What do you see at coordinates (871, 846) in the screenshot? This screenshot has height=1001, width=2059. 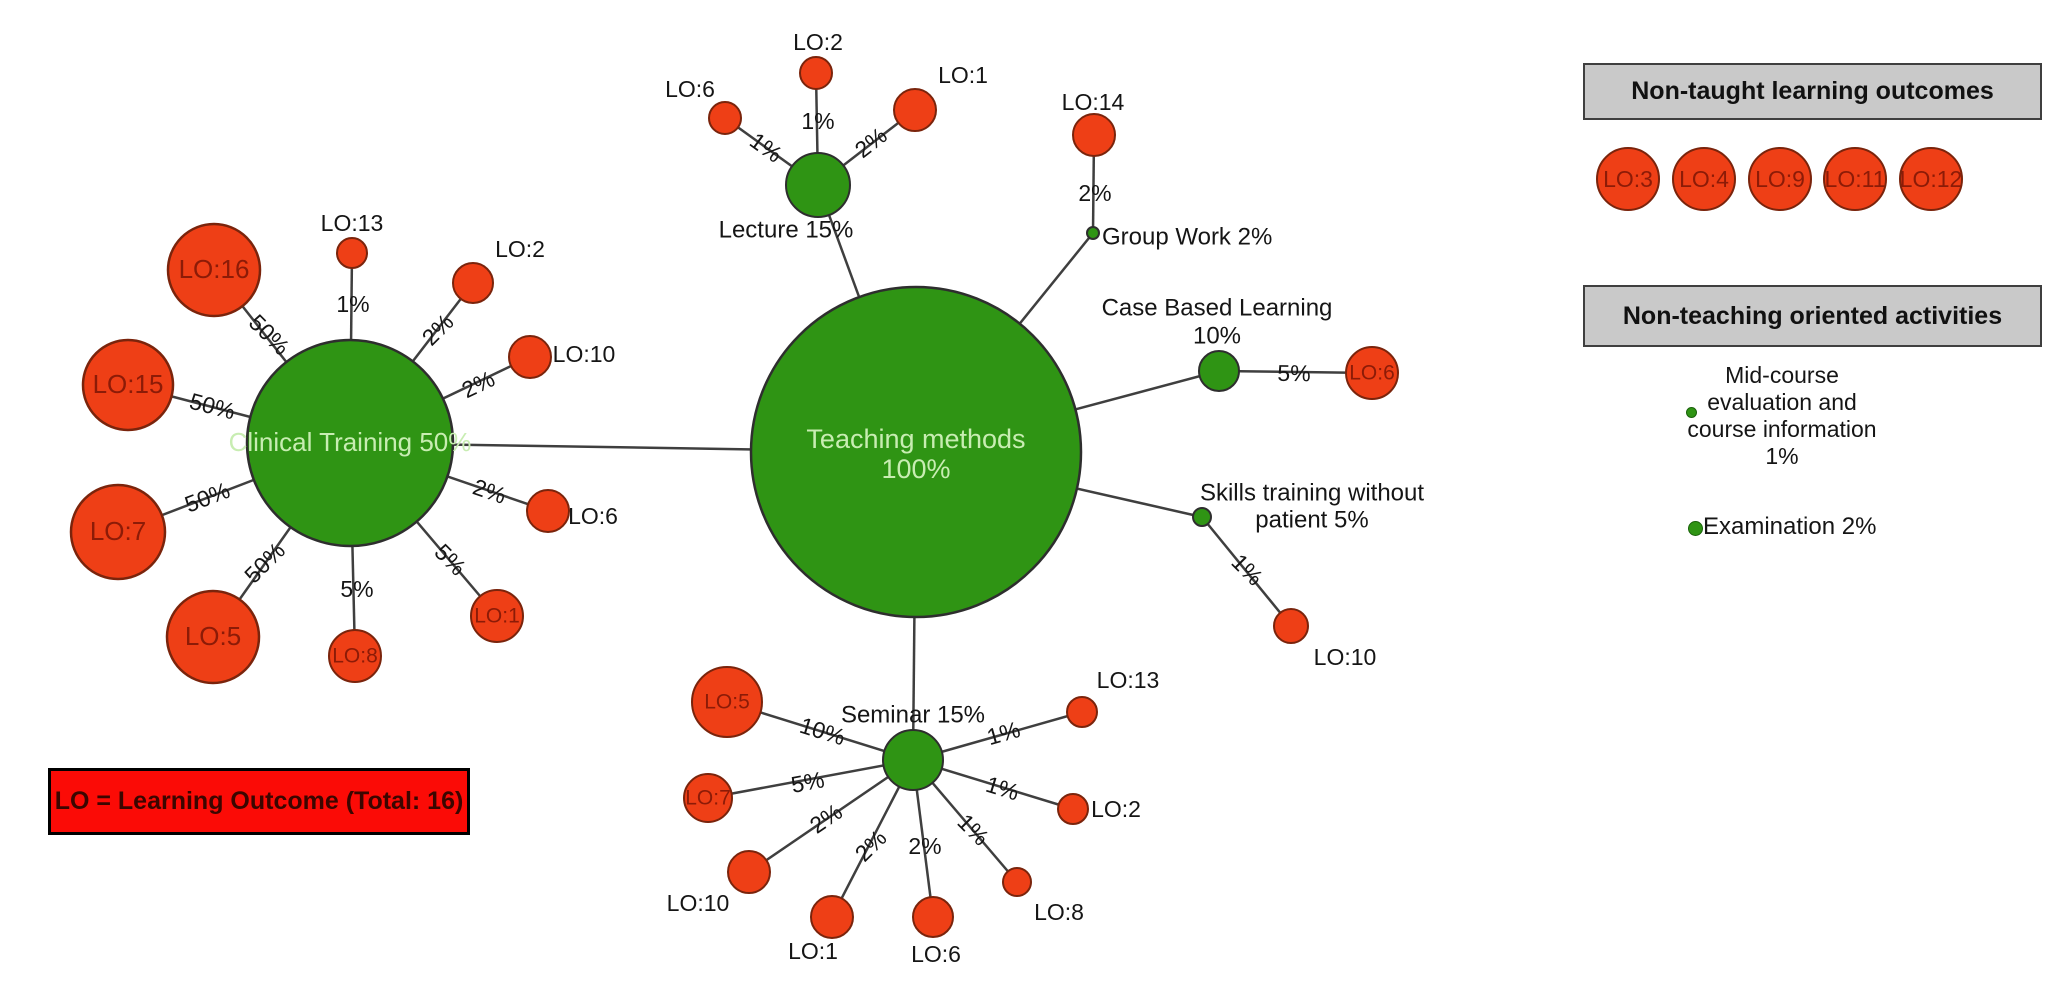 I see `edge-pct-seminar-sem_lo1: 2%` at bounding box center [871, 846].